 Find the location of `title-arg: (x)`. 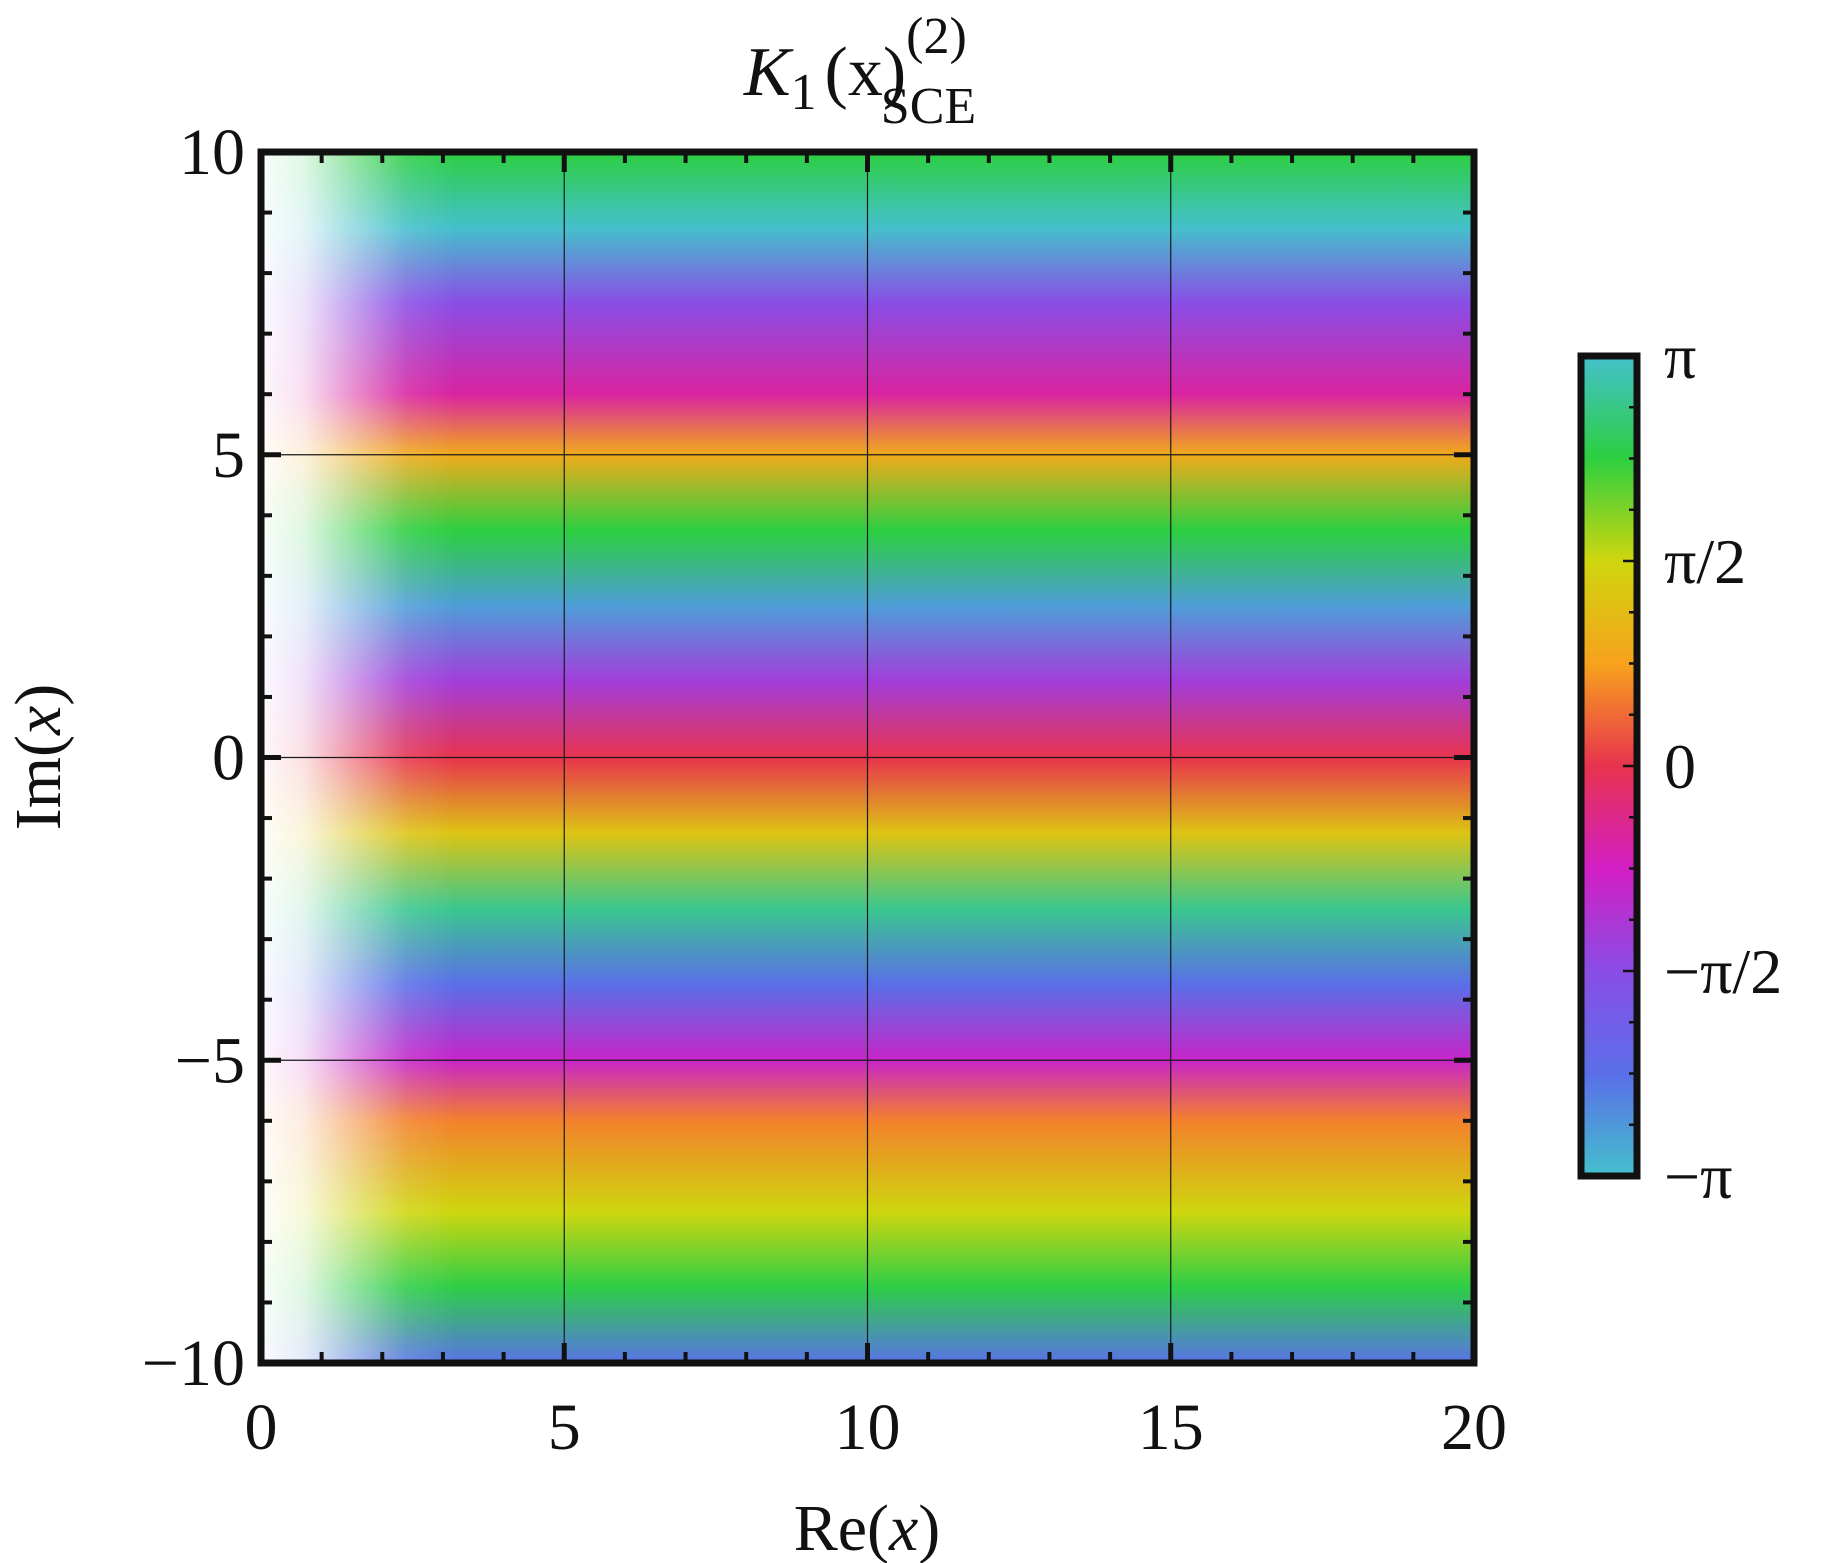

title-arg: (x) is located at coordinates (866, 72).